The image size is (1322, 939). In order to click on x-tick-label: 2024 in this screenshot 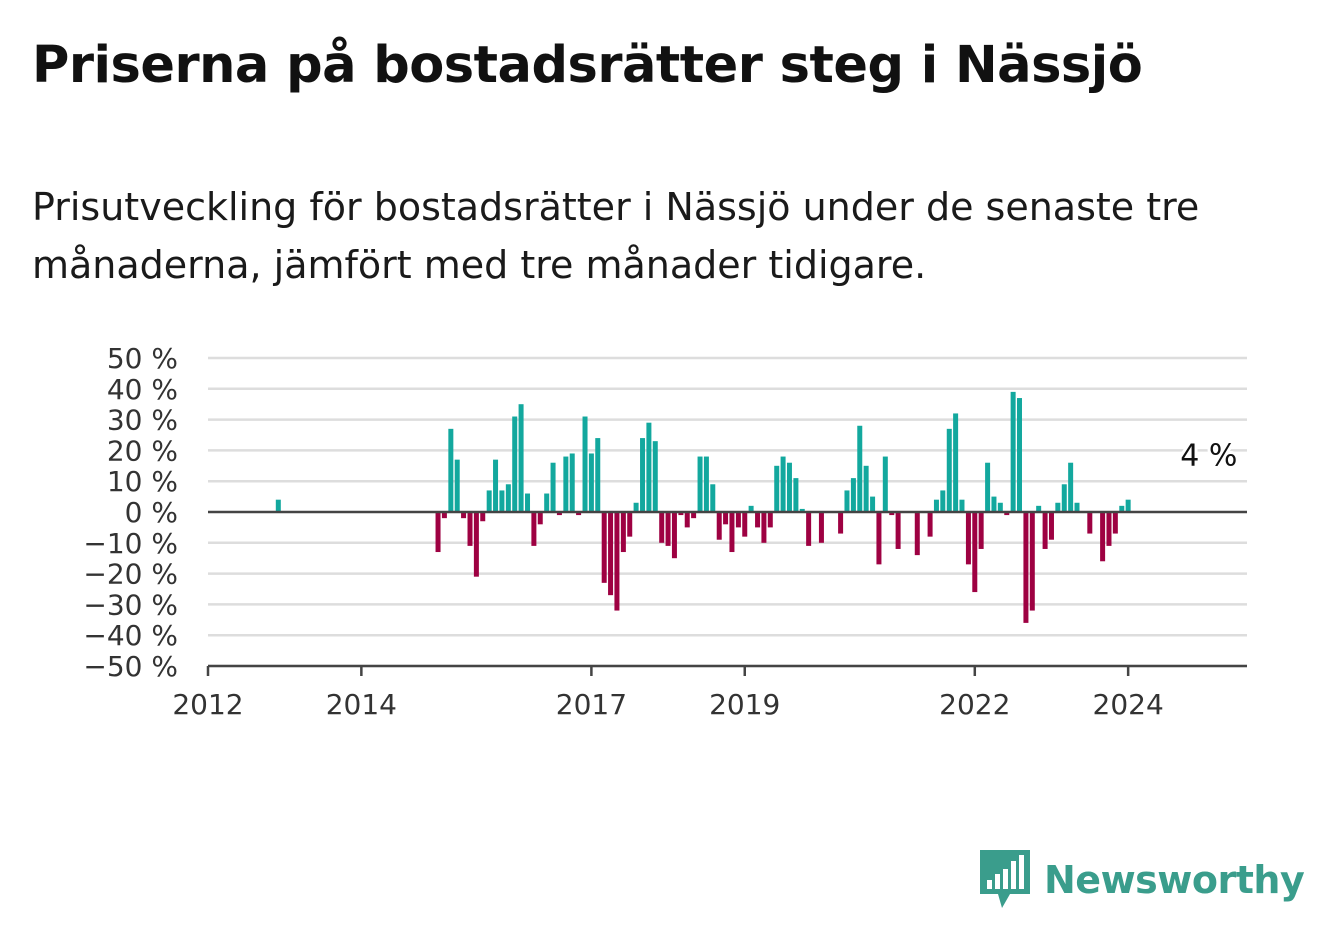, I will do `click(1128, 704)`.